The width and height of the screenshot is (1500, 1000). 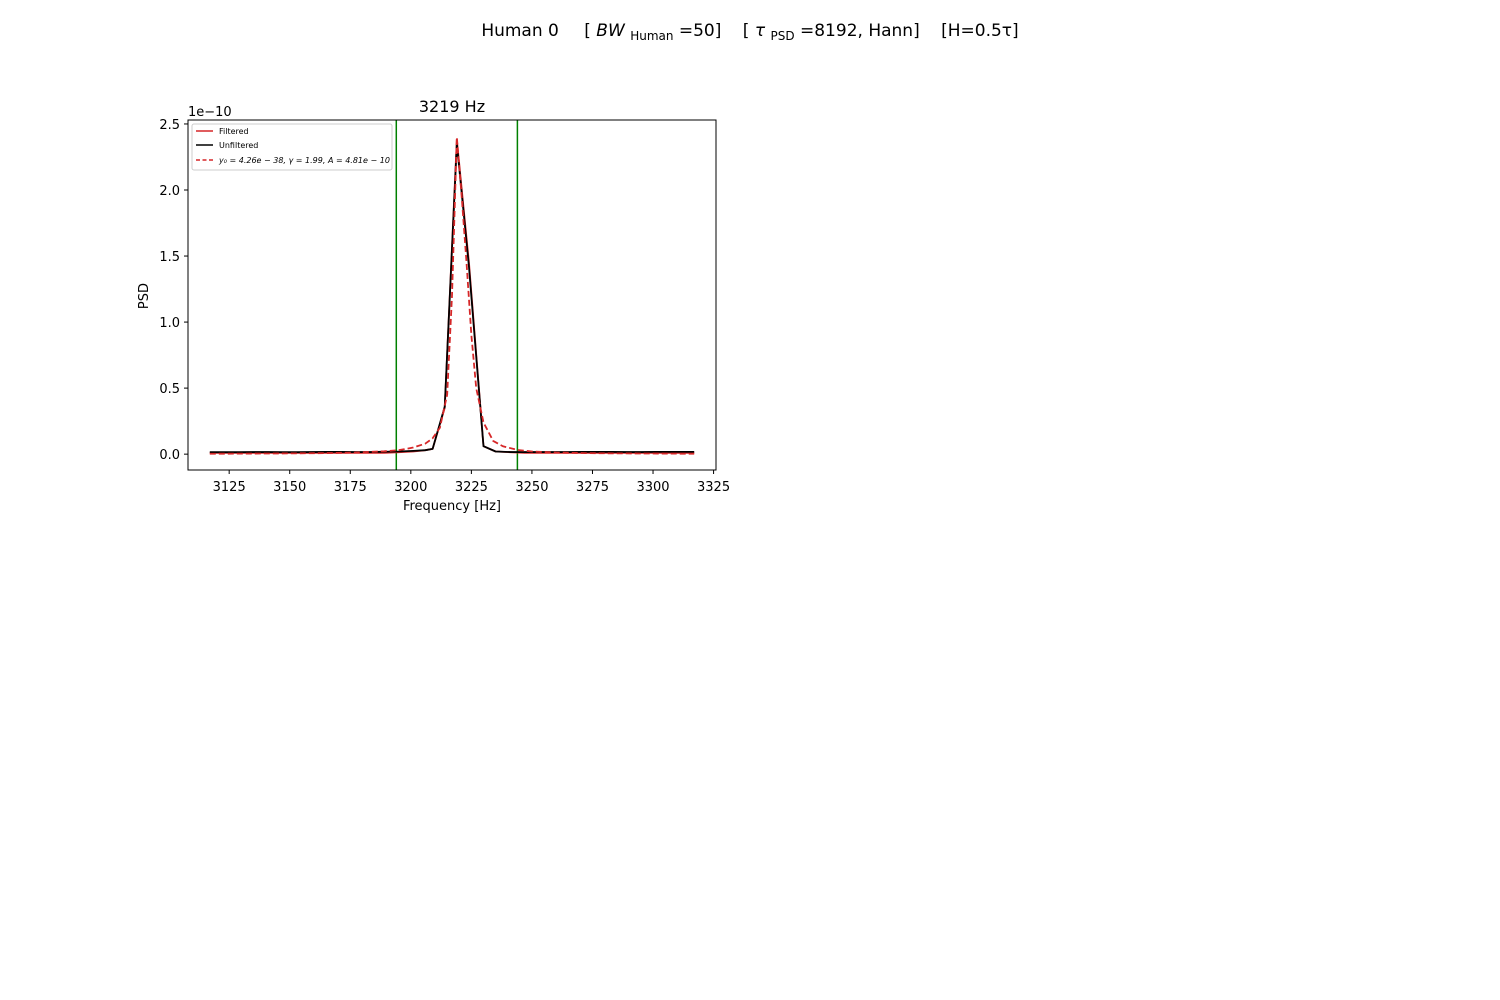 What do you see at coordinates (410, 487) in the screenshot?
I see `x-tick-label: 3200` at bounding box center [410, 487].